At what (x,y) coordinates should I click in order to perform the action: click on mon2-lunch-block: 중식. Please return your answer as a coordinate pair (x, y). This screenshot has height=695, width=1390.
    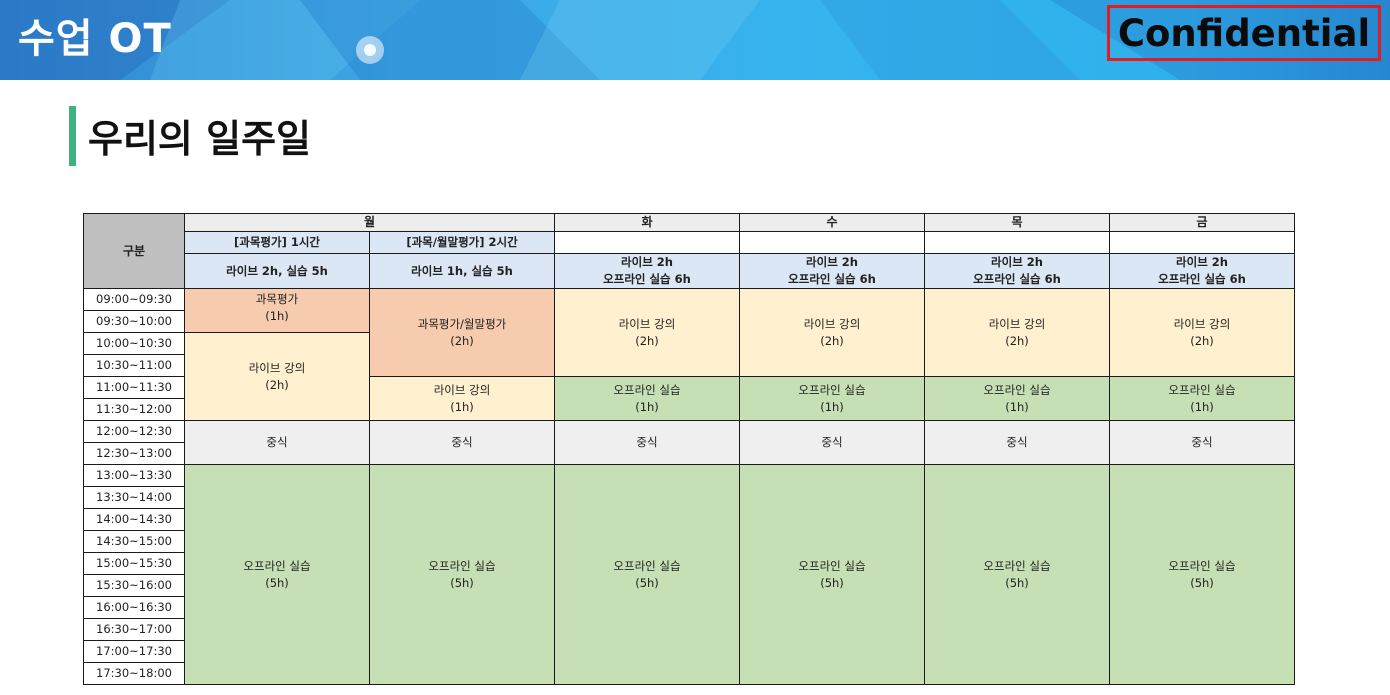
    Looking at the image, I should click on (462, 442).